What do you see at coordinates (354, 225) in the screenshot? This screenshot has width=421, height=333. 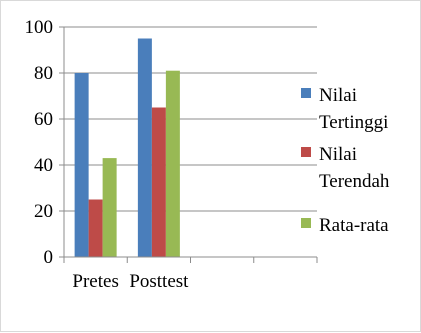 I see `legend-label: Rata-rata` at bounding box center [354, 225].